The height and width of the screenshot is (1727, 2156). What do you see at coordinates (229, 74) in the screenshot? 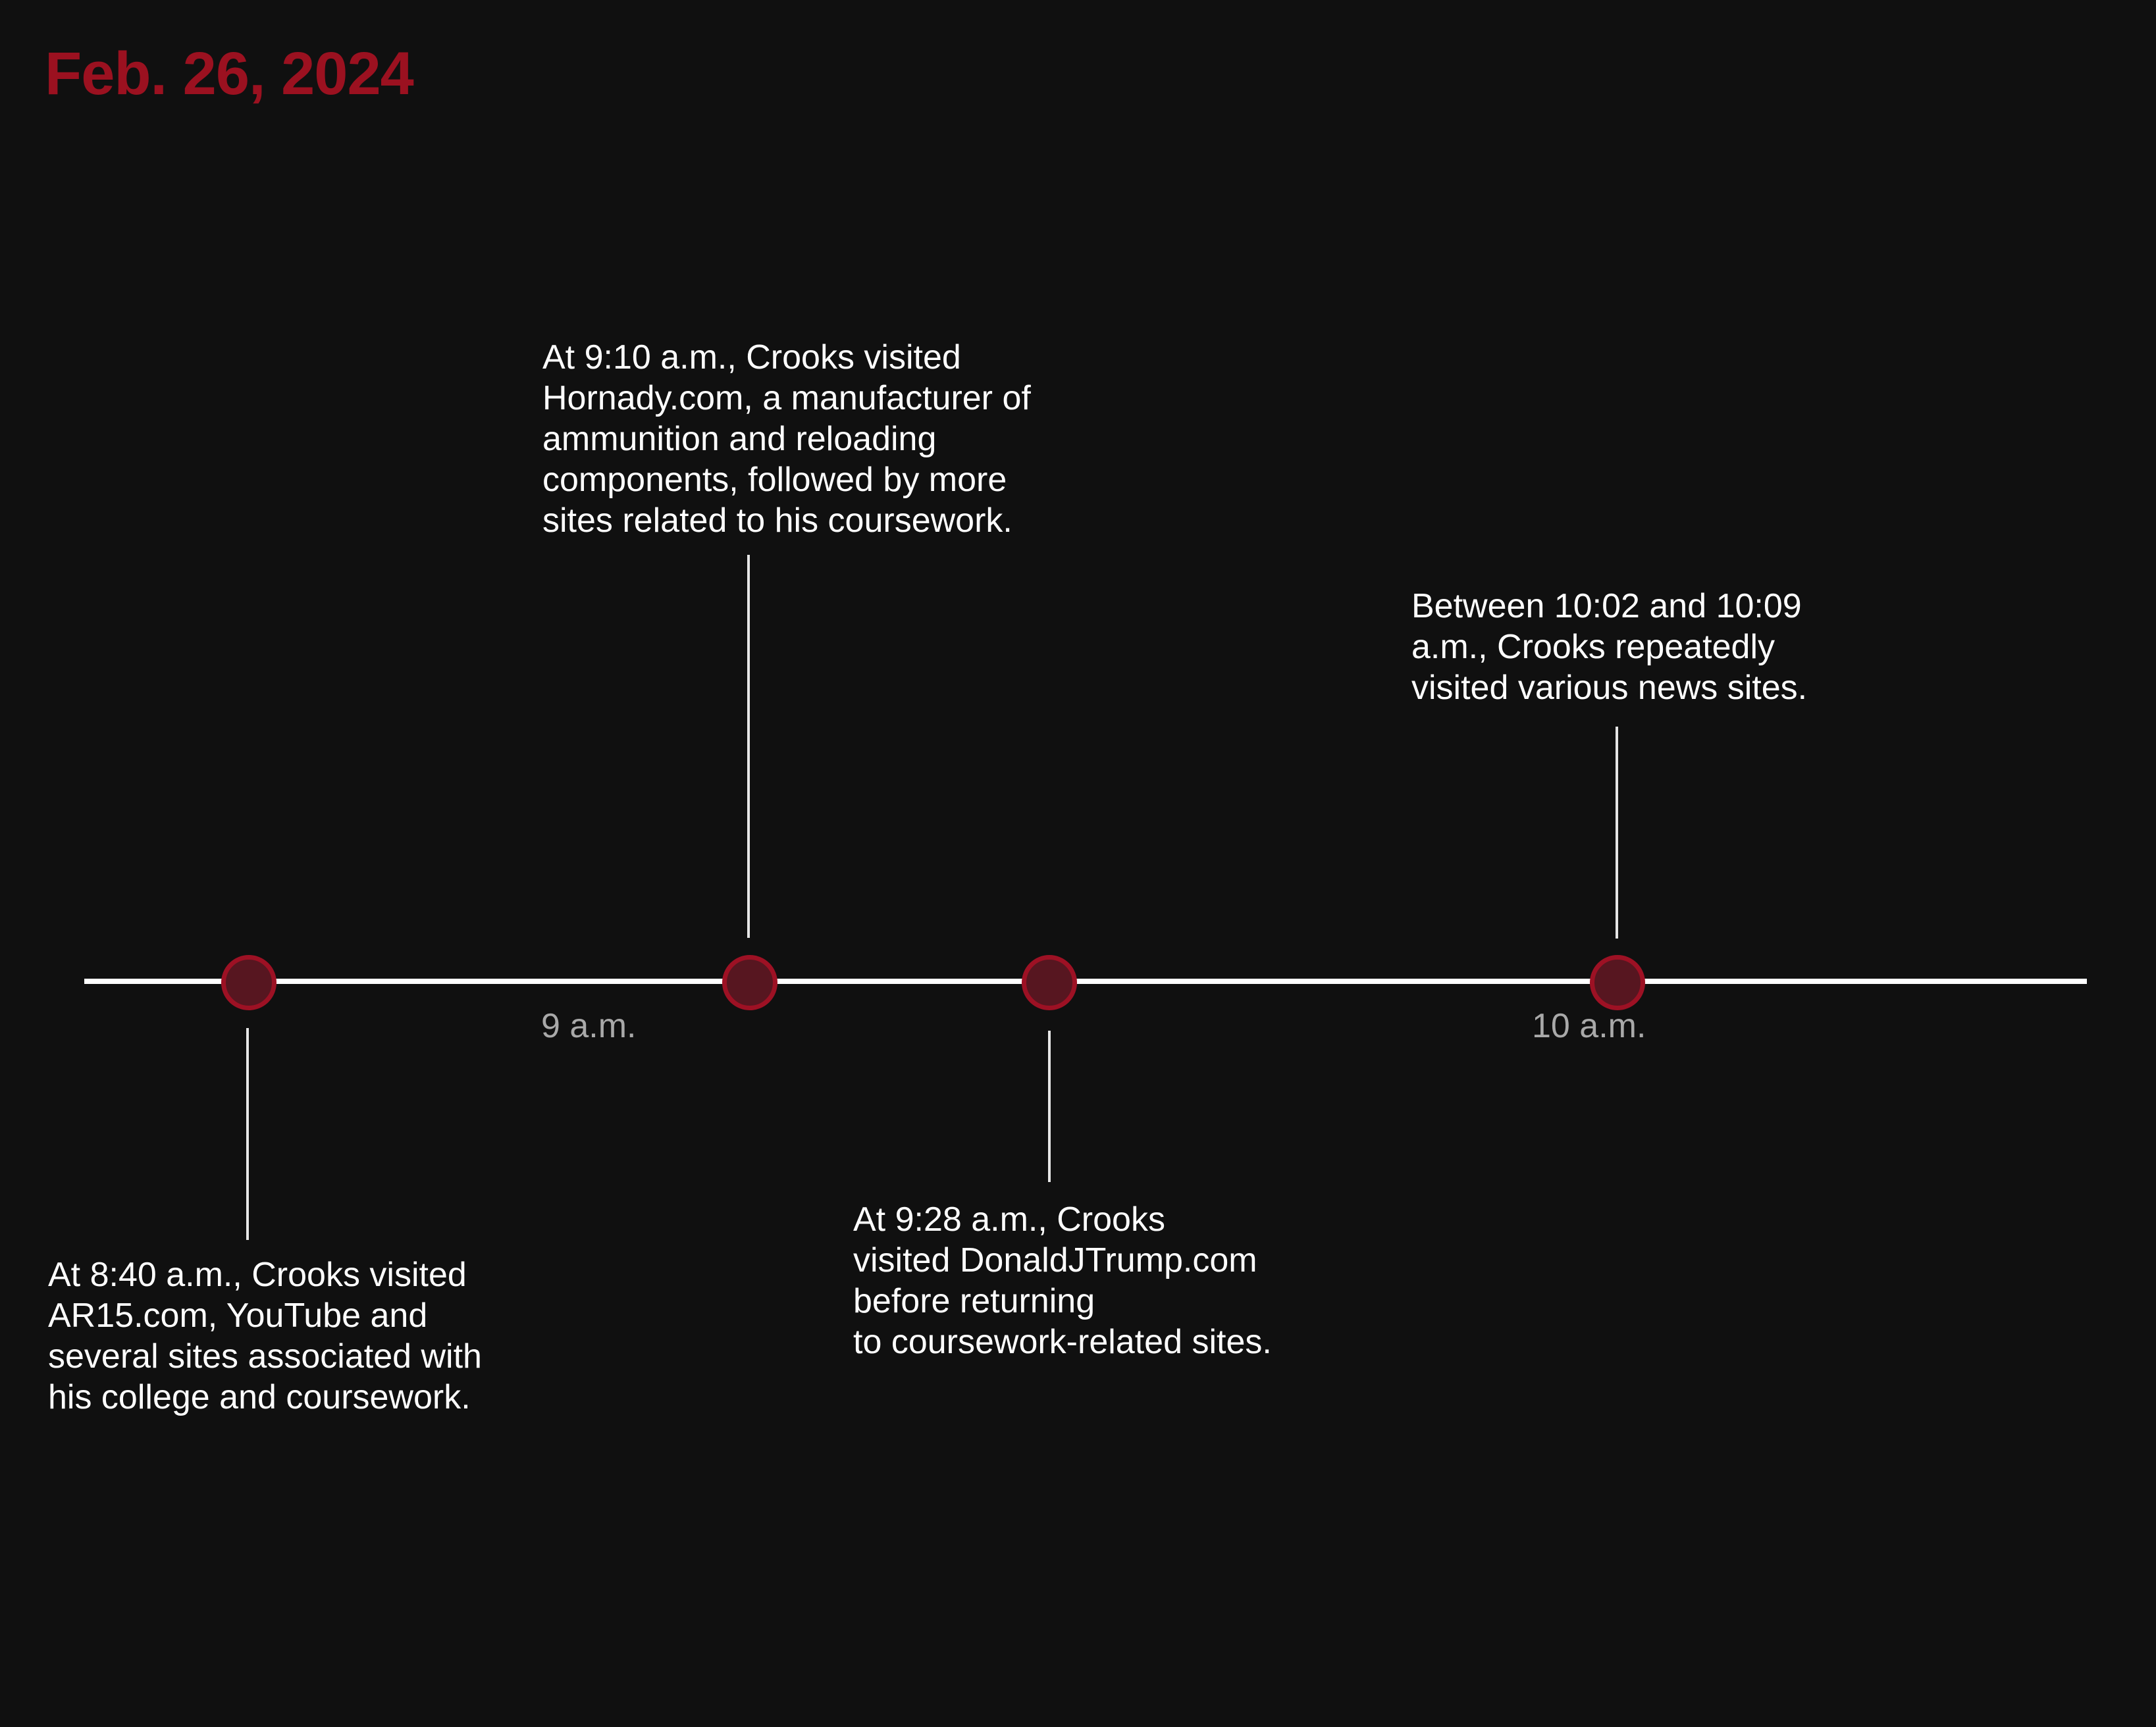
I see `timeline-date-title: Feb. 26, 2024` at bounding box center [229, 74].